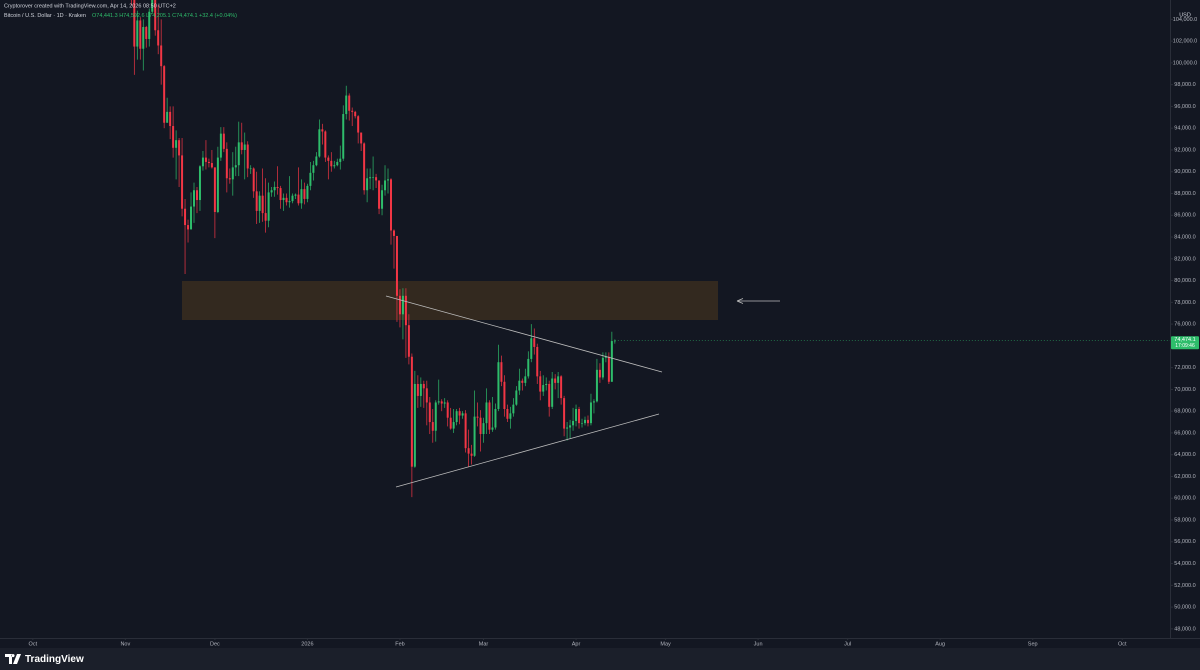  Describe the element at coordinates (1184, 150) in the screenshot. I see `y-tick-label: 92,000.0` at that location.